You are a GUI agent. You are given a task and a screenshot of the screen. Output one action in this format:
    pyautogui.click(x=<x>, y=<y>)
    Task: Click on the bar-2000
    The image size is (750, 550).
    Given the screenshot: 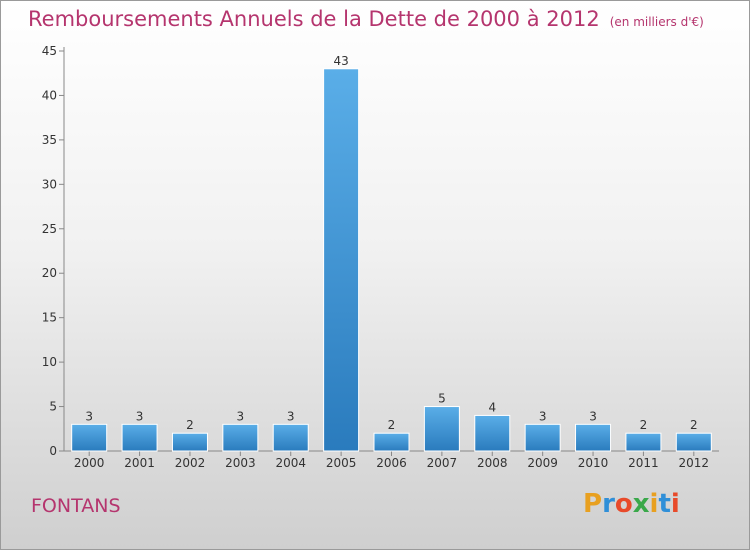 What is the action you would take?
    pyautogui.click(x=89, y=437)
    